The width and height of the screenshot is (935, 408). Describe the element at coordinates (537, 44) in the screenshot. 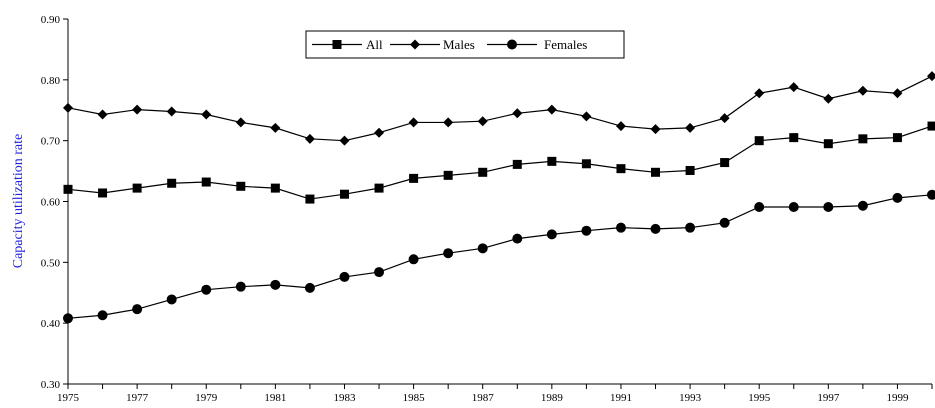

I see `legend-item-females: Females` at that location.